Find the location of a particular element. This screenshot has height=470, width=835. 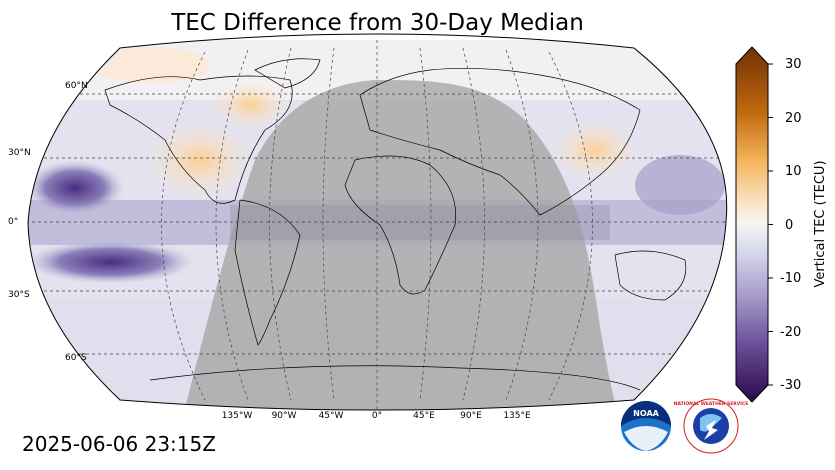

chart-title: TEC Difference from 30-Day Median is located at coordinates (377, 23).